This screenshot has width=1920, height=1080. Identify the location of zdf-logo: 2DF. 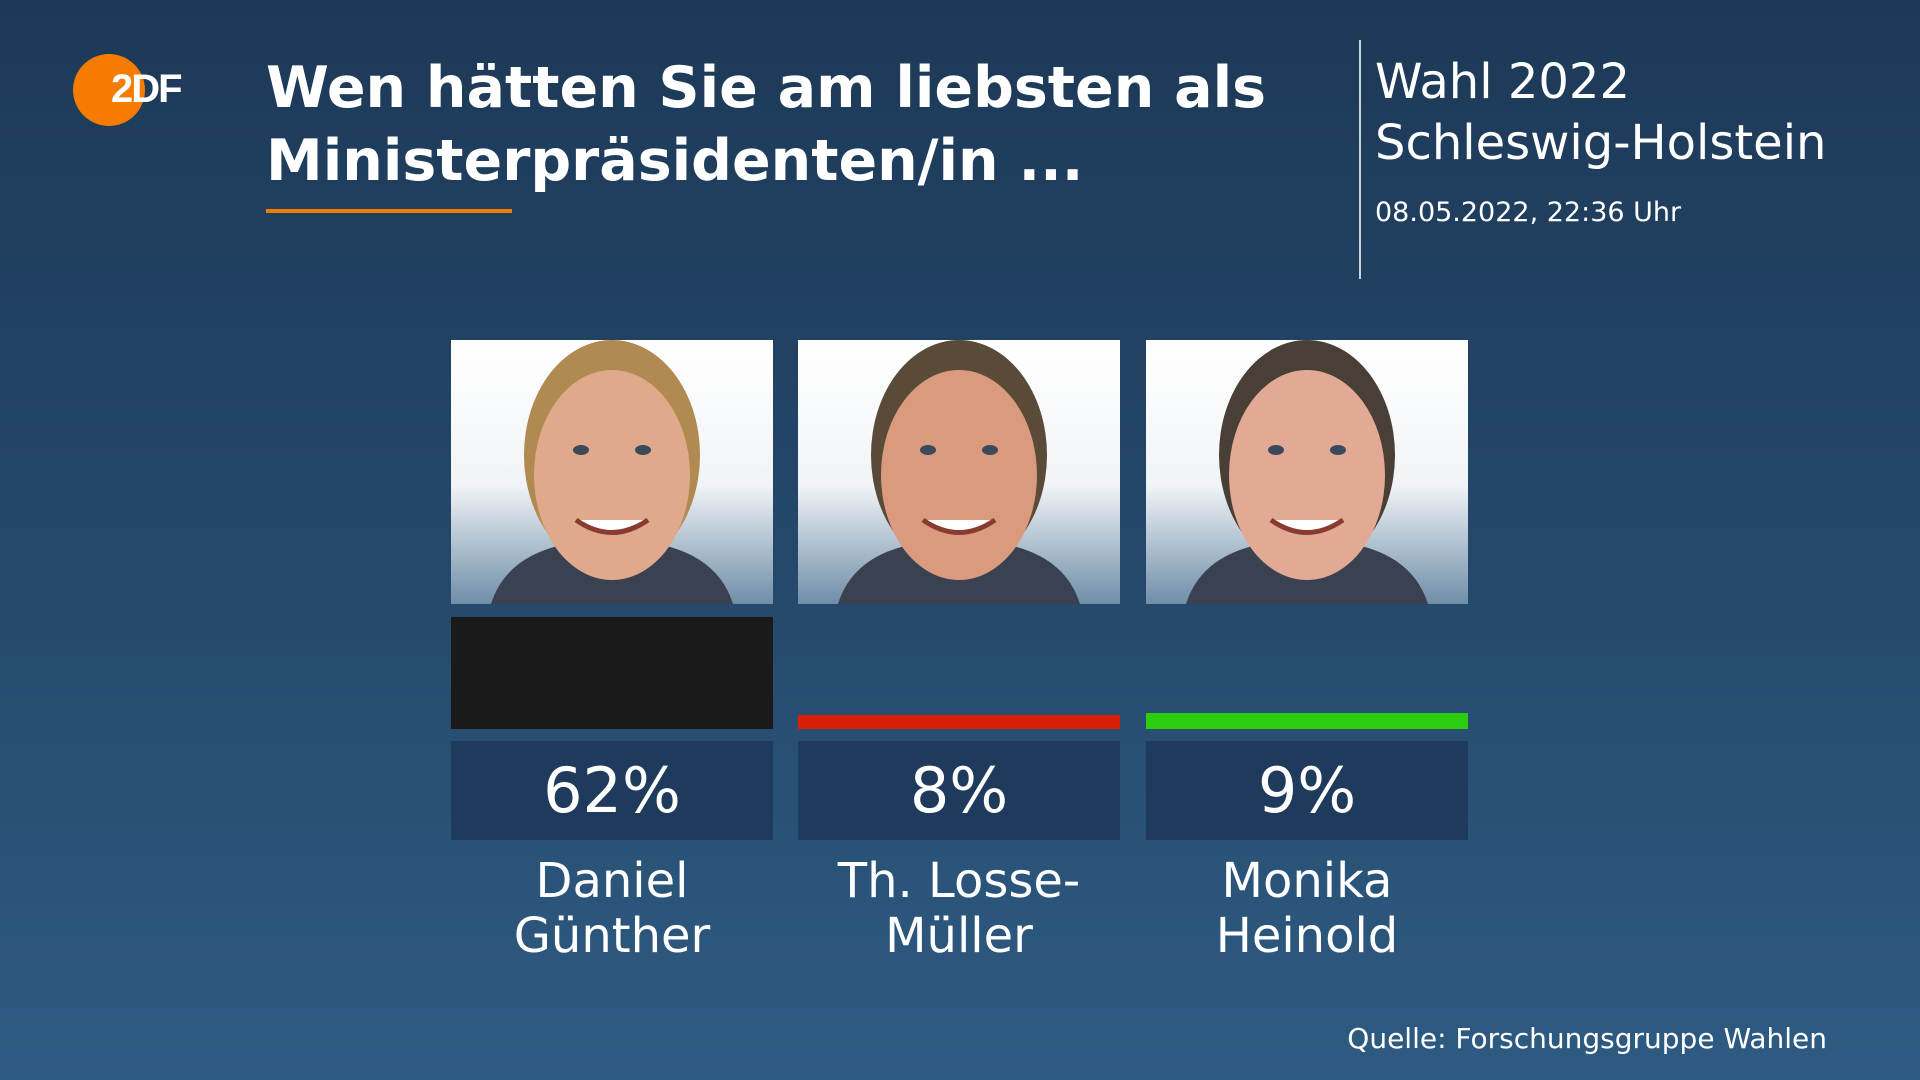
(128, 90).